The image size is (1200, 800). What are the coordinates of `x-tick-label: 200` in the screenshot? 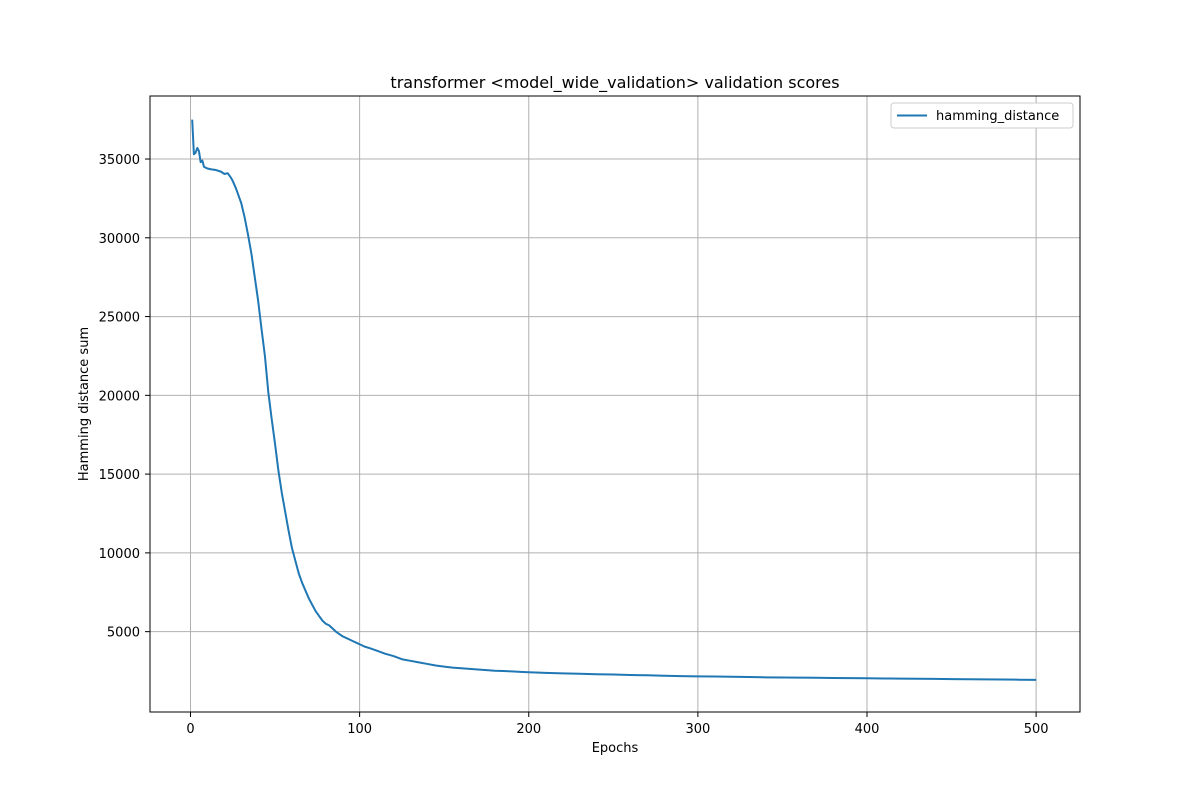 It's located at (528, 729).